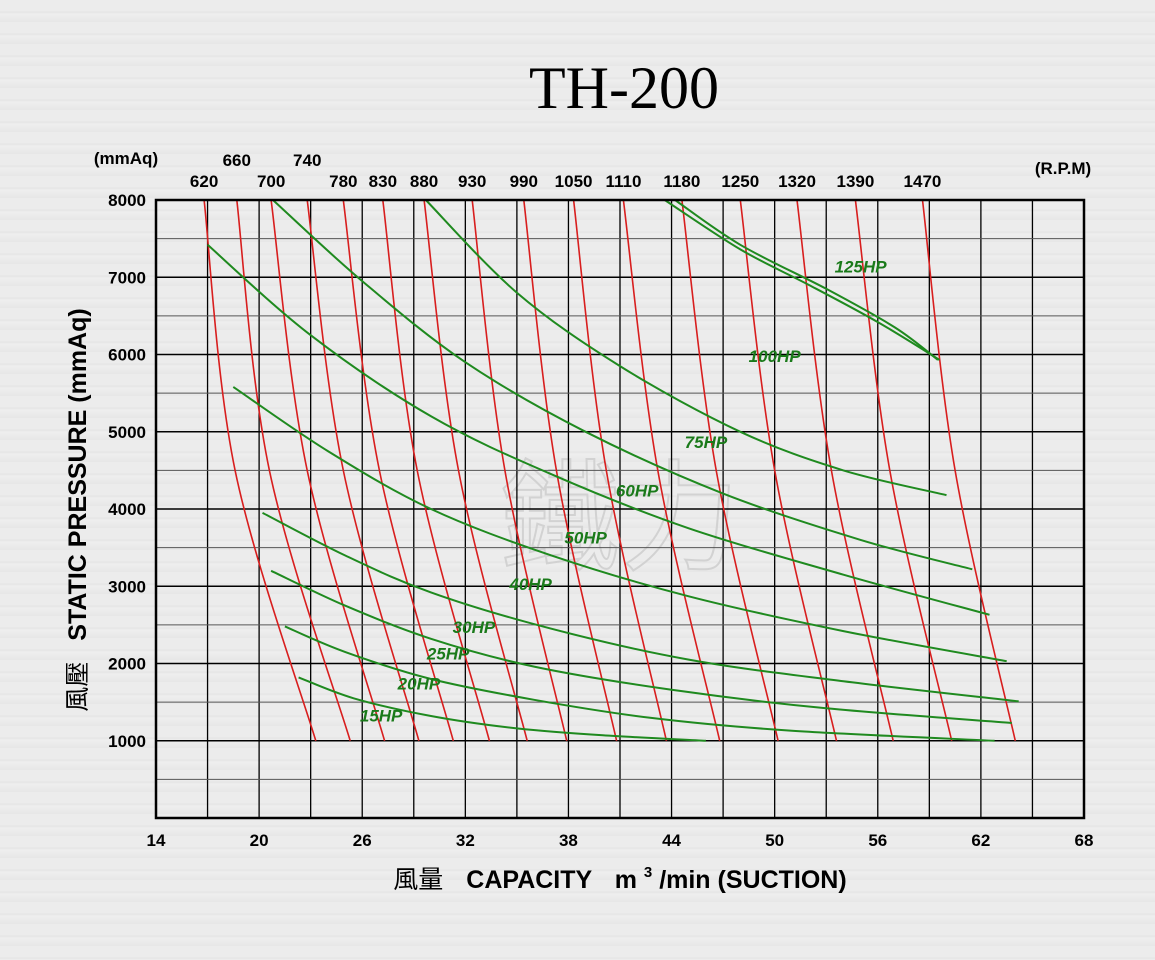 This screenshot has height=960, width=1155. I want to click on y-tick-label: 7000, so click(127, 277).